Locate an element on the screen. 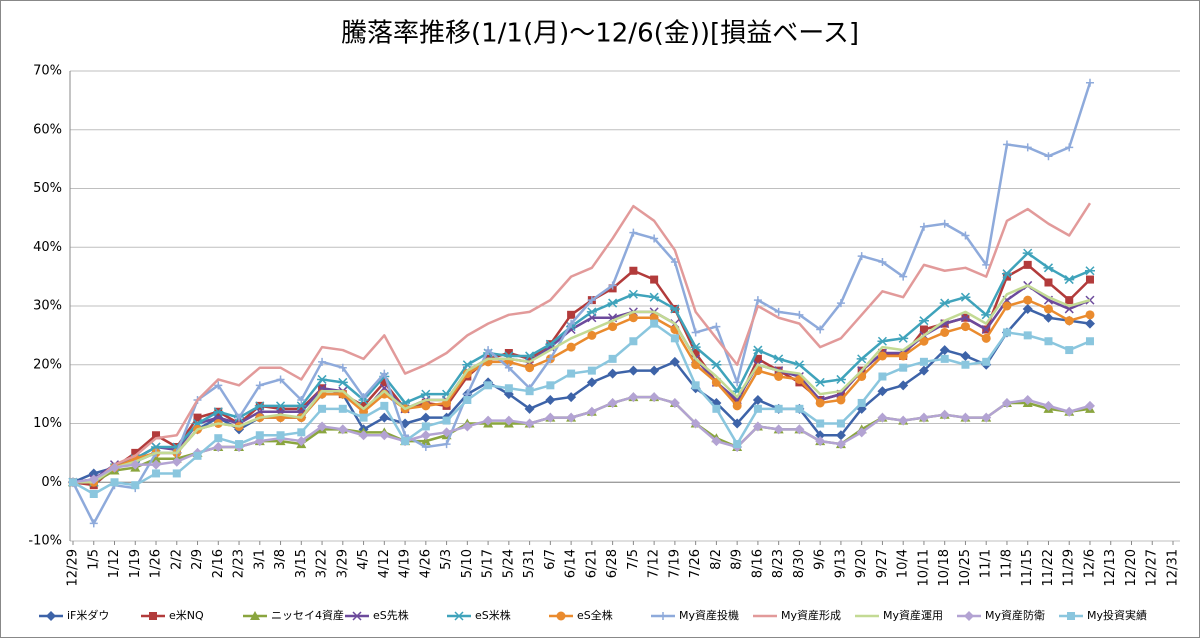 The image size is (1200, 638). x-tick-label: 4/12 is located at coordinates (384, 563).